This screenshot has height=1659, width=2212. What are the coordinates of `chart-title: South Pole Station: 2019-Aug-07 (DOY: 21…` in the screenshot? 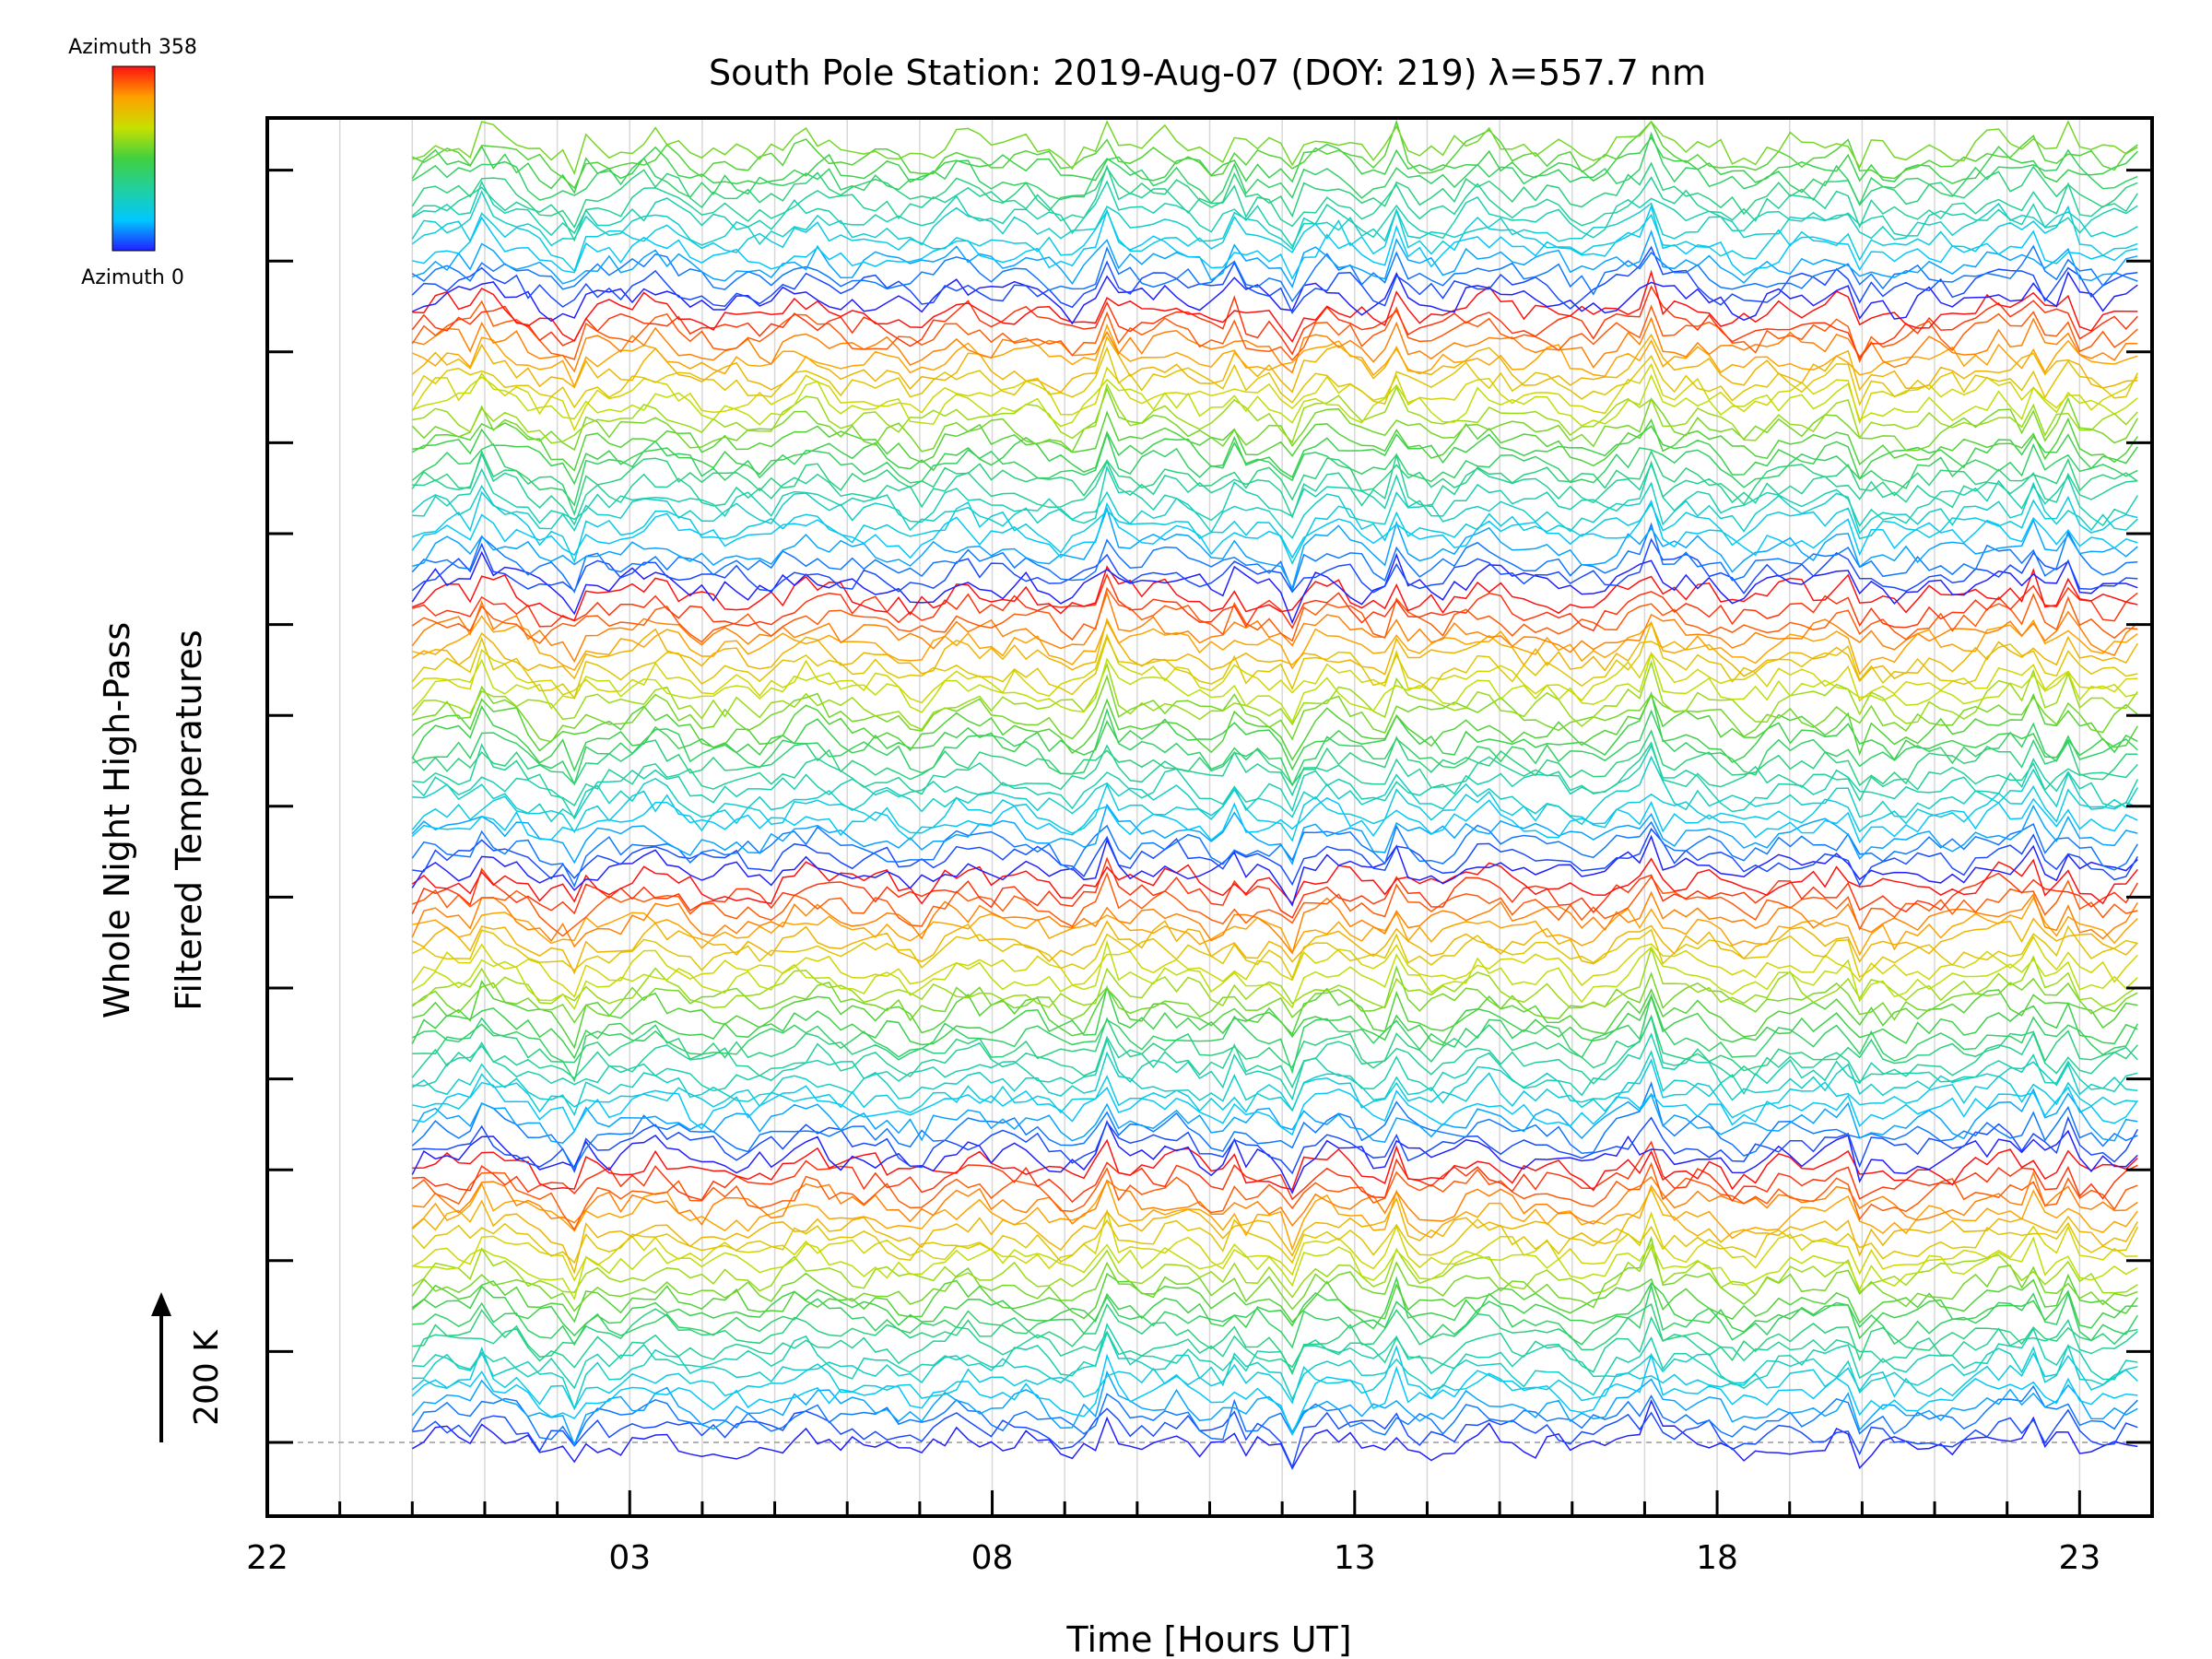 It's located at (1207, 73).